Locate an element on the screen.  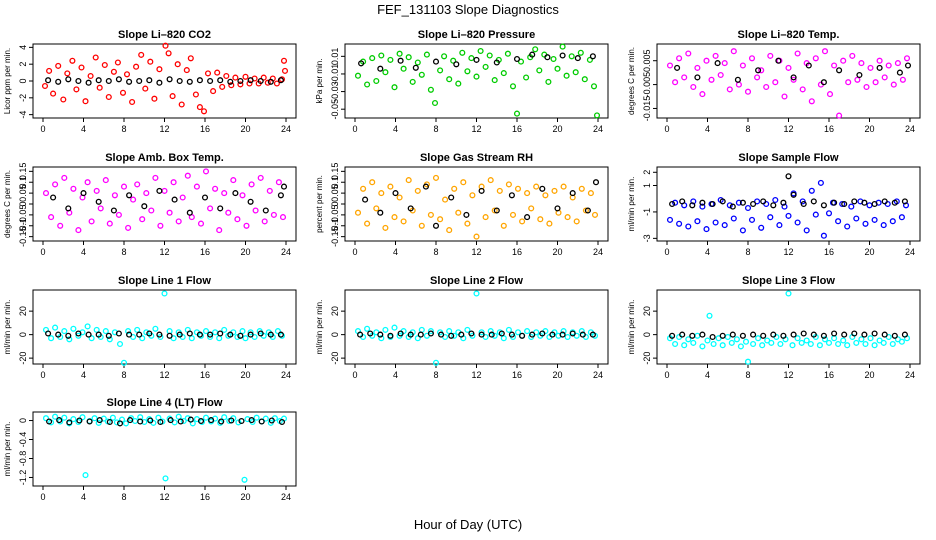
plot-frame is located at coordinates (476, 81).